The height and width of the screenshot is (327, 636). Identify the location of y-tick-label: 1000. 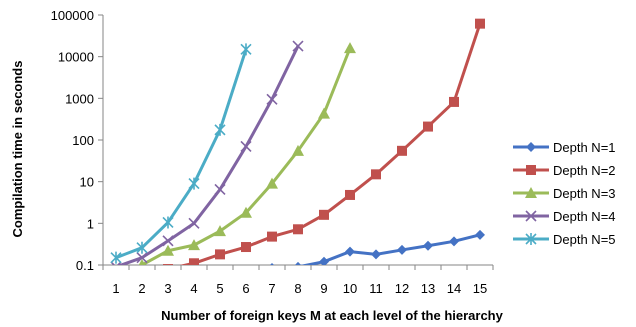
(79, 98).